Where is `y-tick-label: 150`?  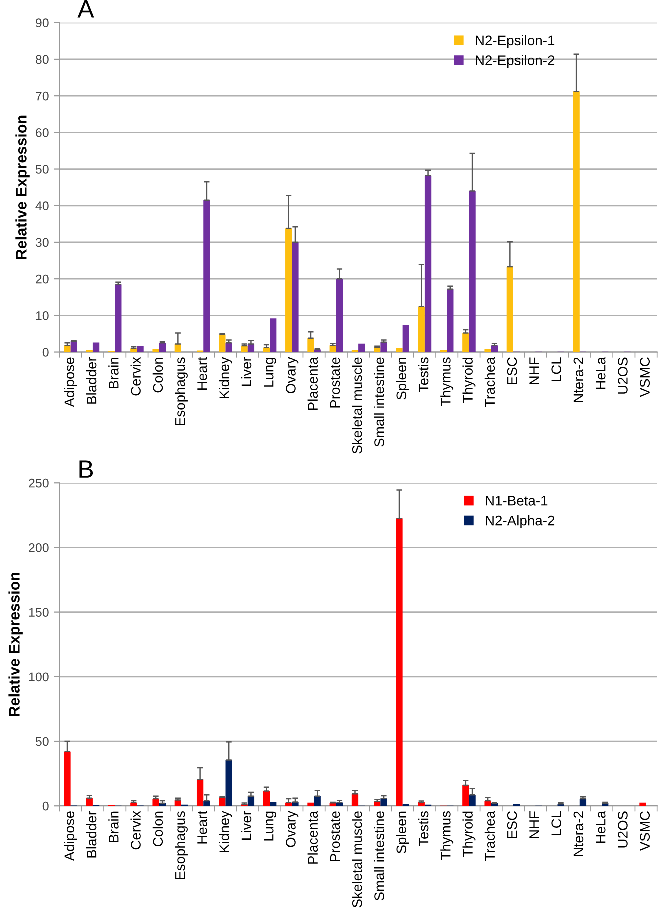
y-tick-label: 150 is located at coordinates (39, 612).